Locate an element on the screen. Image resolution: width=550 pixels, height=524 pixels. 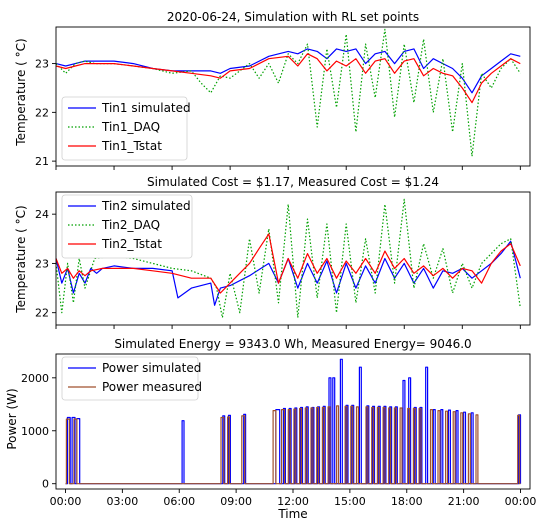
x-tick-label: 09:00 is located at coordinates (236, 501).